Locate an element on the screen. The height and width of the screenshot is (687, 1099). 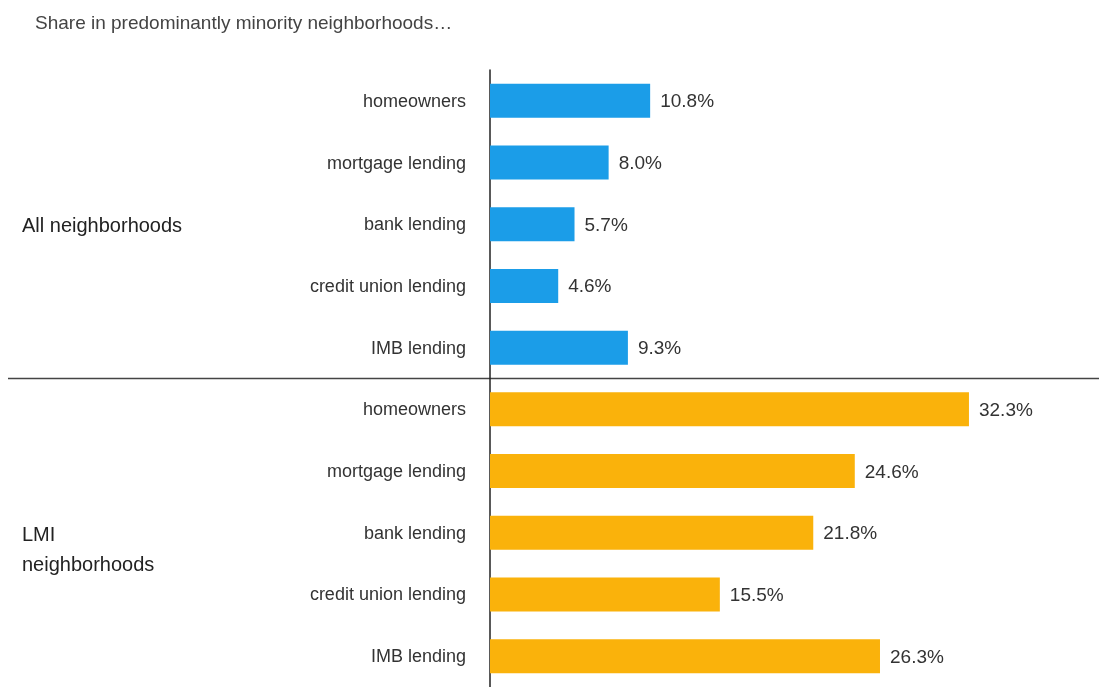
text: All neighborhoods is located at coordinates (102, 225).